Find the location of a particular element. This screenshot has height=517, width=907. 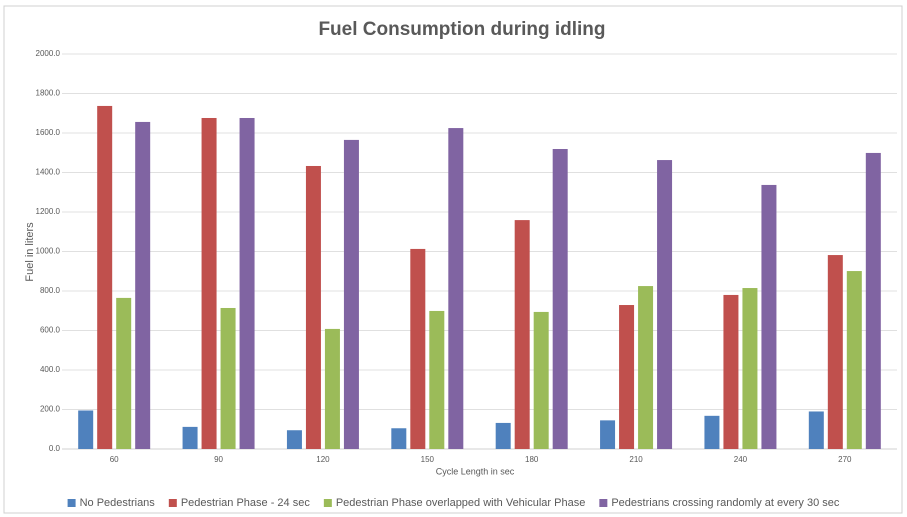

x-tick-label: 180 is located at coordinates (532, 459).